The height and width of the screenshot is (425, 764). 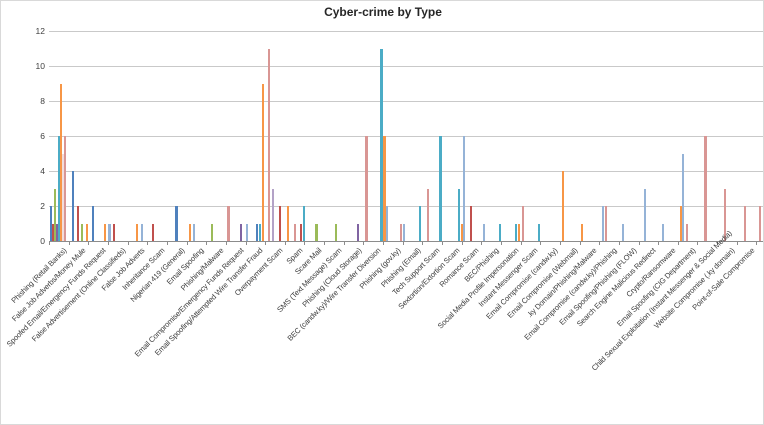 What do you see at coordinates (406, 241) in the screenshot?
I see `x-axis-line` at bounding box center [406, 241].